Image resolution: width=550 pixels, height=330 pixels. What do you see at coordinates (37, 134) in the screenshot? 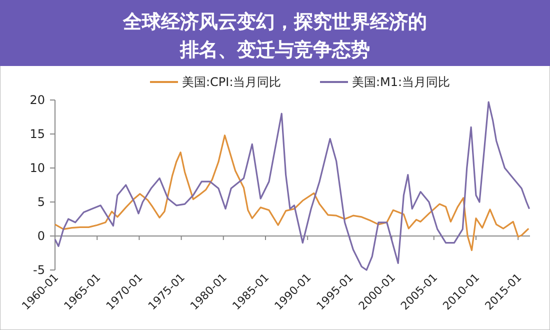
I see `y-tick-label: 15` at bounding box center [37, 134].